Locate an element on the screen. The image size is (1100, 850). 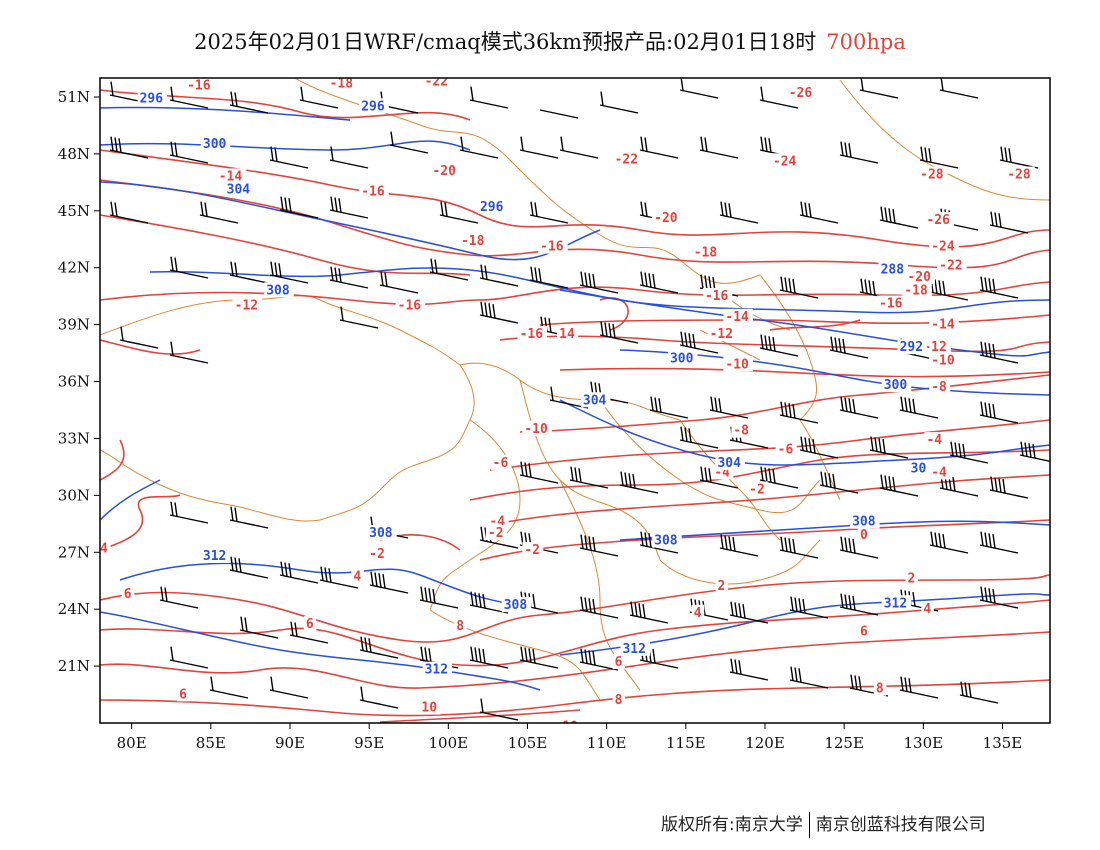
temperature-label: -20 is located at coordinates (666, 218).